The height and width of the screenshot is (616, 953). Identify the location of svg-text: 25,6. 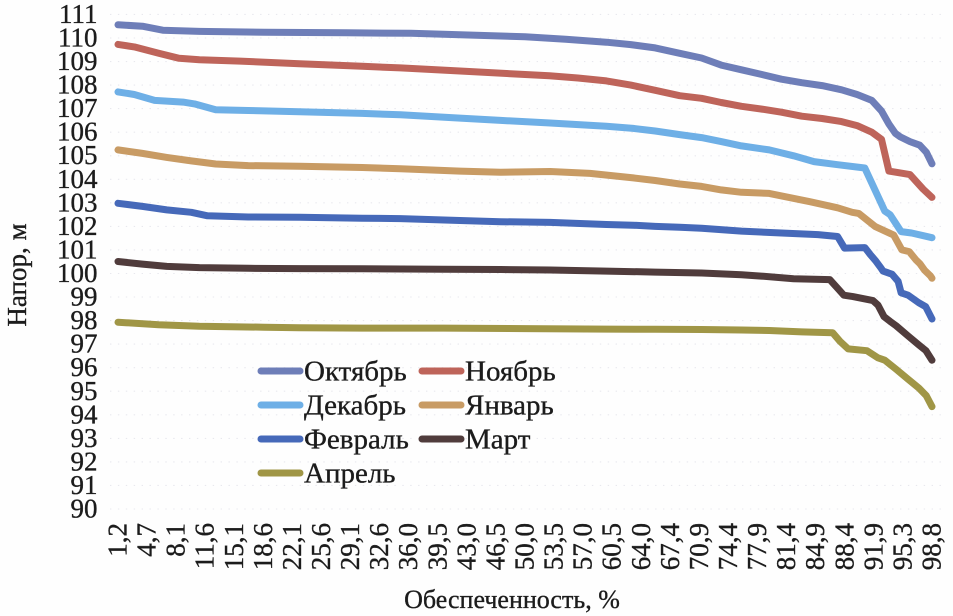
(321, 546).